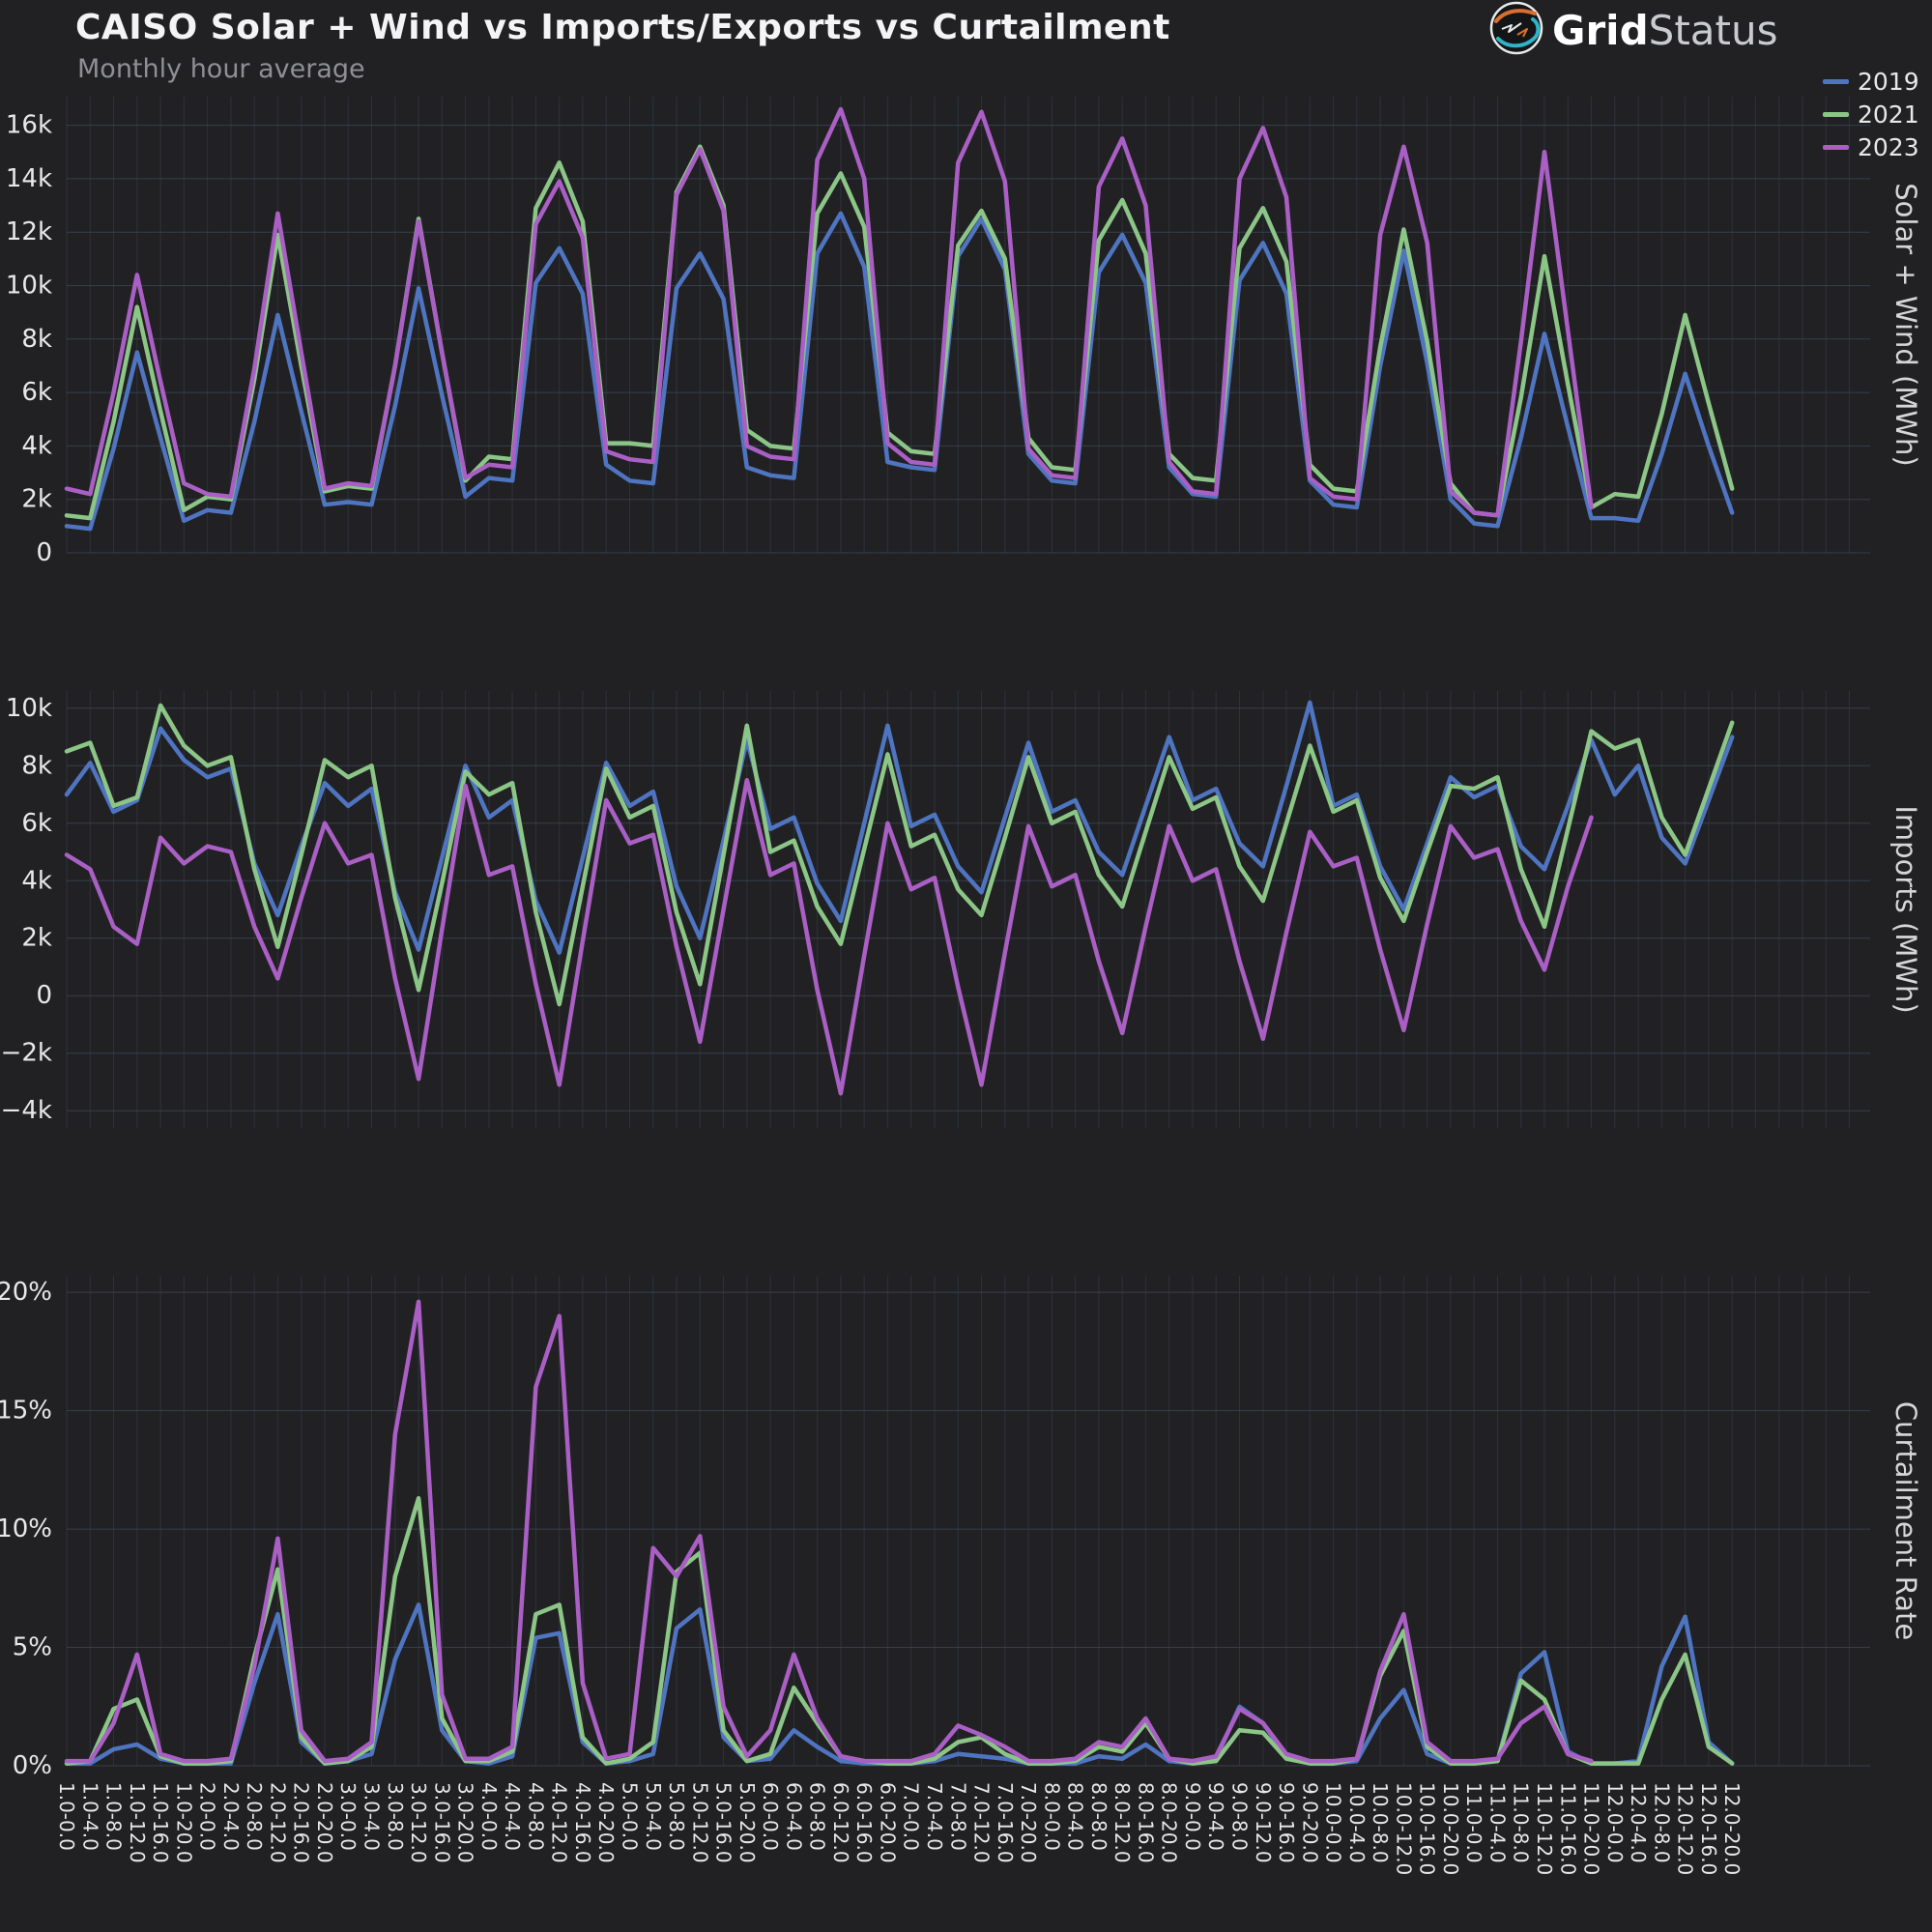  What do you see at coordinates (1567, 1828) in the screenshot?
I see `x-tick-label: 11.0-16.0` at bounding box center [1567, 1828].